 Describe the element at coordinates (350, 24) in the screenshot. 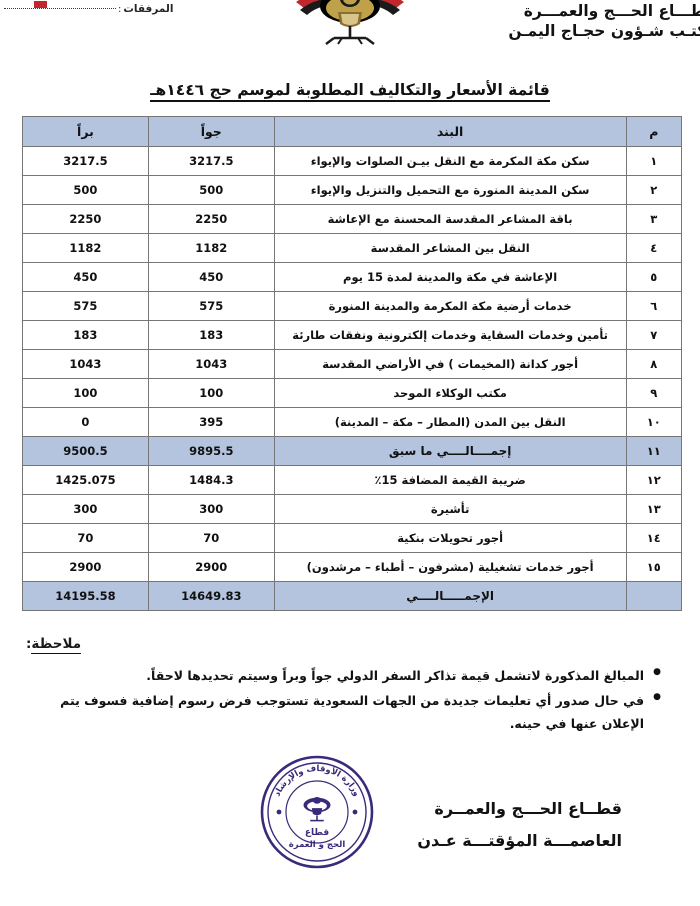

I see `yemen-republic-emblem-icon` at that location.